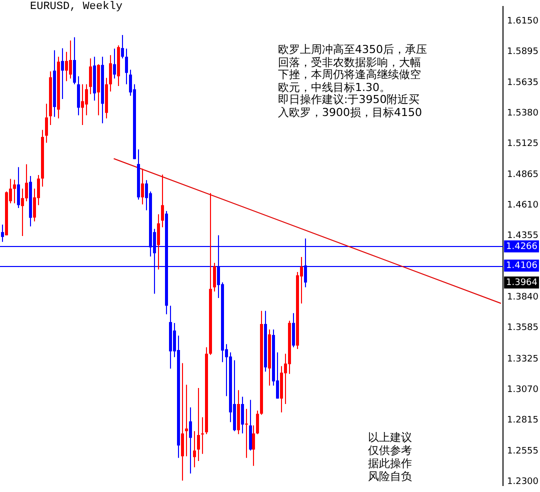 The height and width of the screenshot is (492, 540). I want to click on annotation: 据此操作, so click(390, 463).